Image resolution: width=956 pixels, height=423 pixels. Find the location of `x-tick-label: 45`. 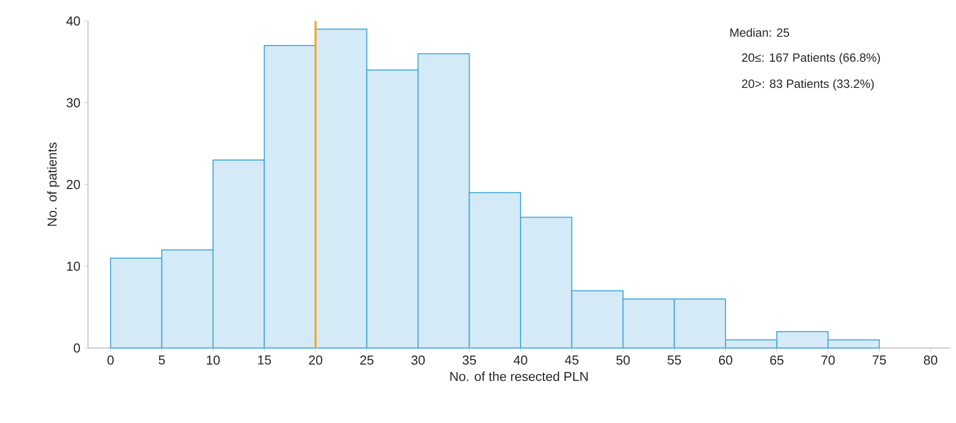

x-tick-label: 45 is located at coordinates (571, 360).